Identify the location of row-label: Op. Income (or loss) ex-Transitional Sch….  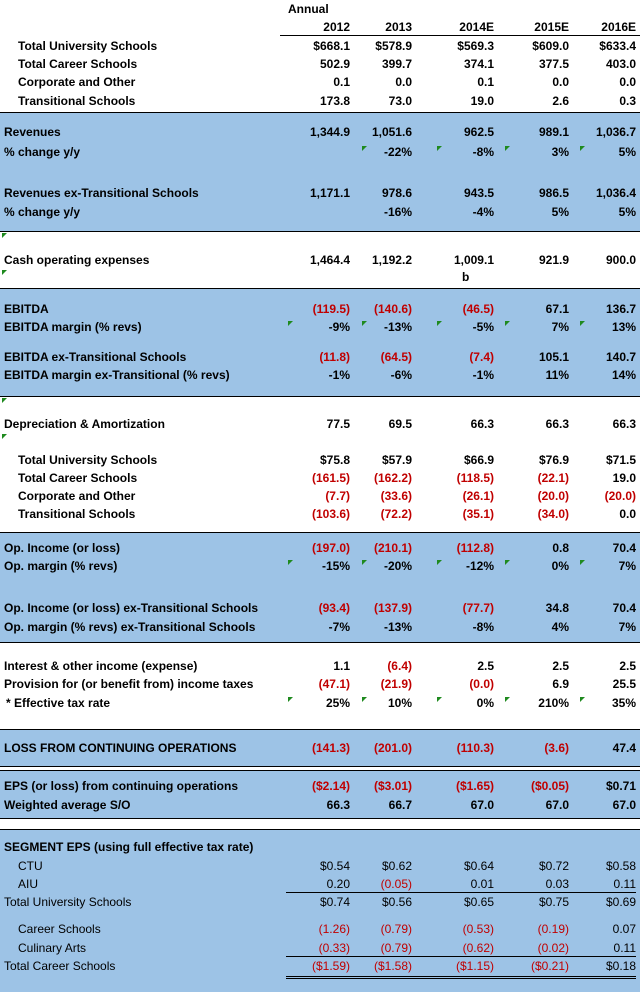
(131, 608).